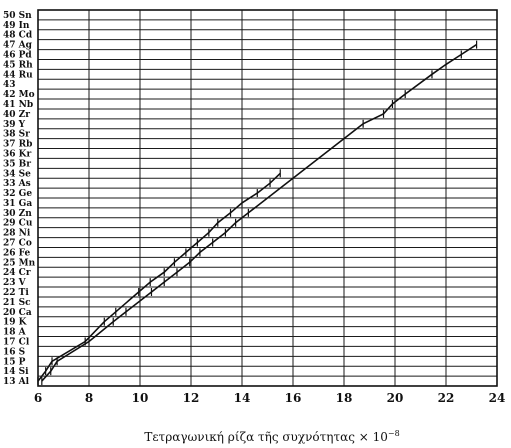 Image resolution: width=511 pixels, height=448 pixels. Describe the element at coordinates (38, 398) in the screenshot. I see `x-tick-label: 6` at that location.